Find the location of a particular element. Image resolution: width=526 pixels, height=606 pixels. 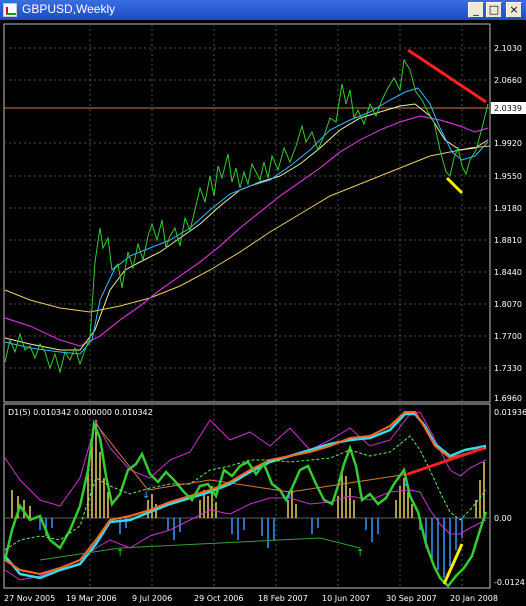

red-divergence-line-indicator is located at coordinates (446, 461).